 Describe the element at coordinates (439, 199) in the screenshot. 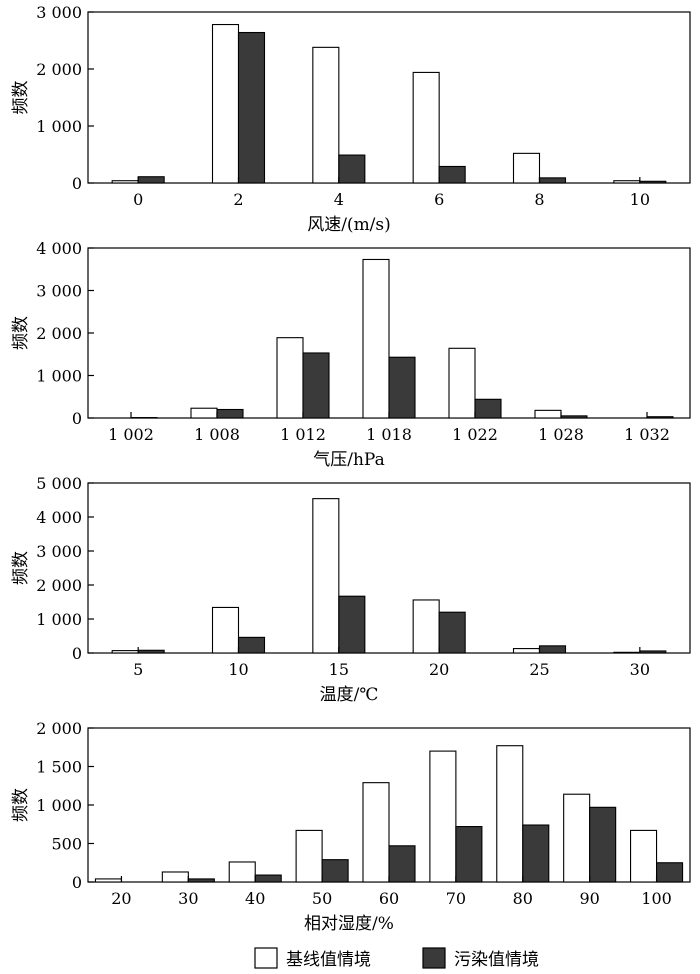

I see `x-tick-label: 6` at that location.